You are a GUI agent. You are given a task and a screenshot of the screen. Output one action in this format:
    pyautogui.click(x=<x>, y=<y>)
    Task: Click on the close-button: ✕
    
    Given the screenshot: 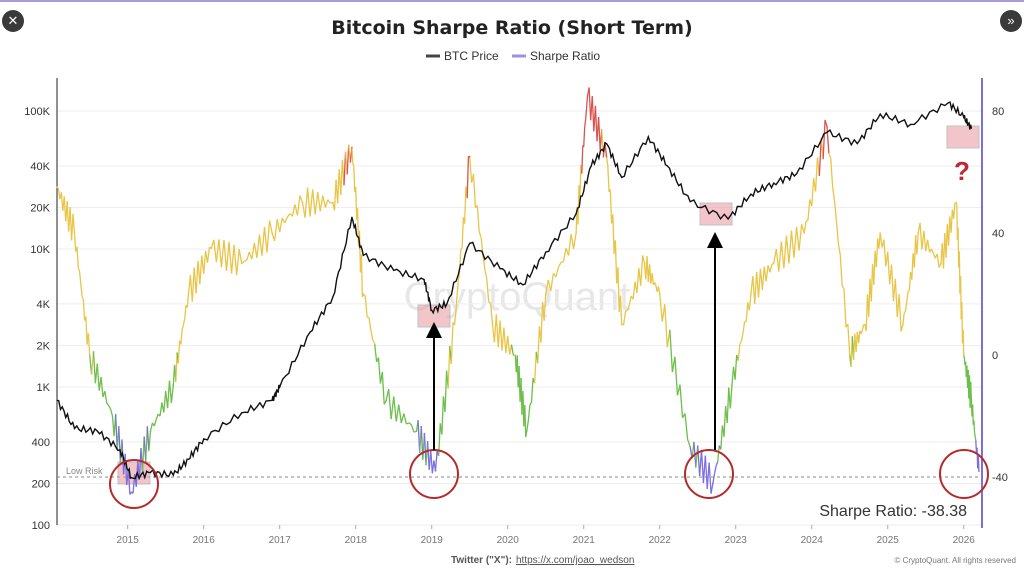 What is the action you would take?
    pyautogui.click(x=13, y=21)
    